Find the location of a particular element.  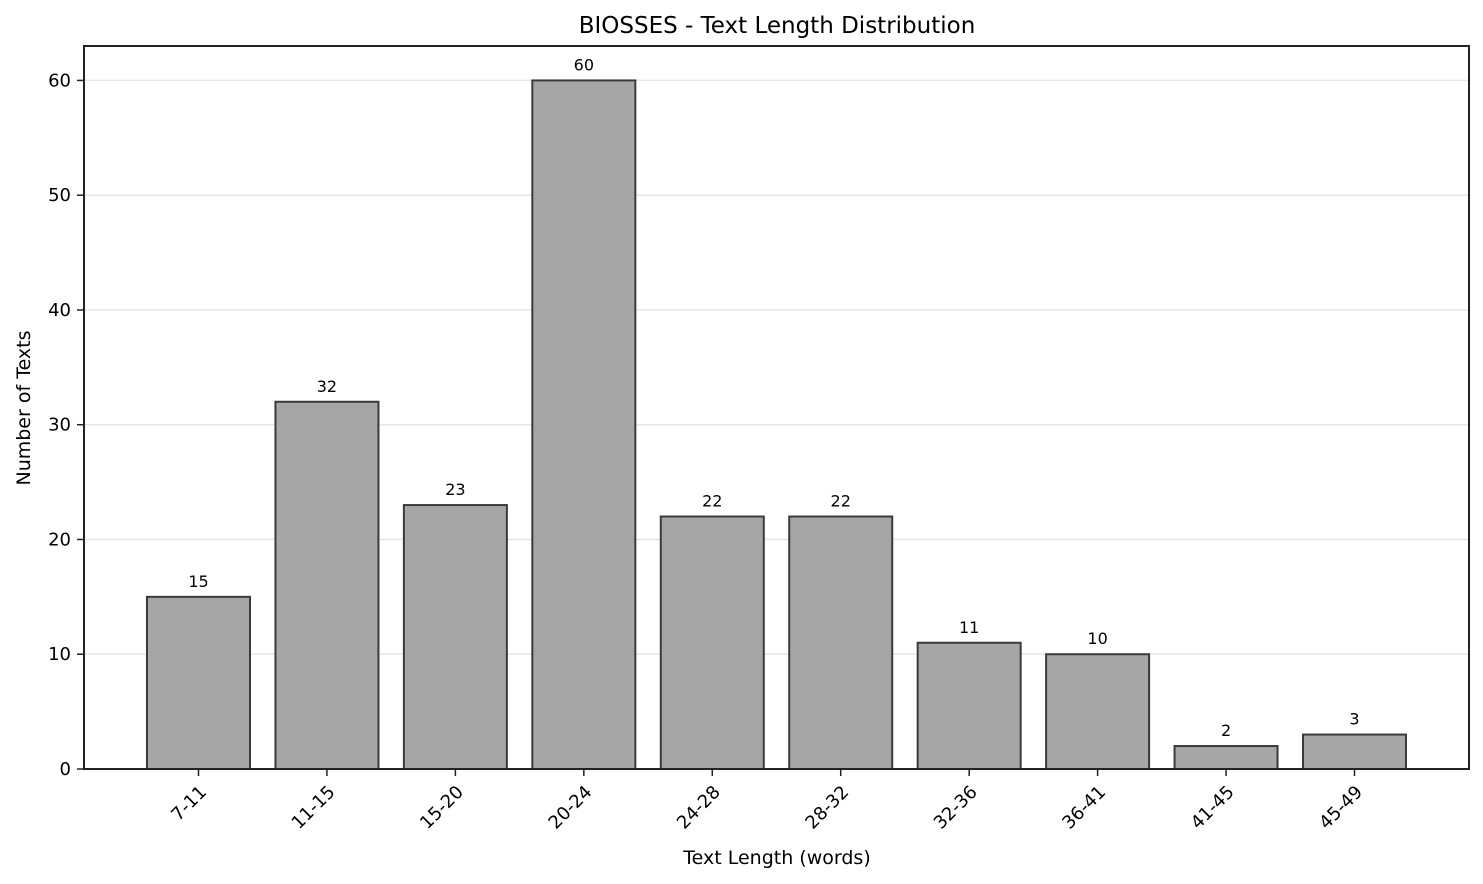

chart-title: BIOSSES - Text Length Distribution is located at coordinates (777, 26).